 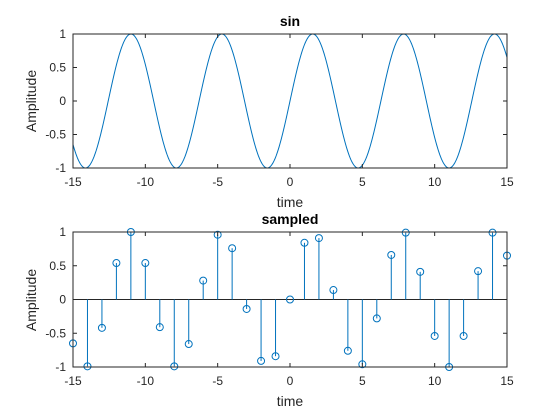 What do you see at coordinates (290, 21) in the screenshot?
I see `chart-title: sin` at bounding box center [290, 21].